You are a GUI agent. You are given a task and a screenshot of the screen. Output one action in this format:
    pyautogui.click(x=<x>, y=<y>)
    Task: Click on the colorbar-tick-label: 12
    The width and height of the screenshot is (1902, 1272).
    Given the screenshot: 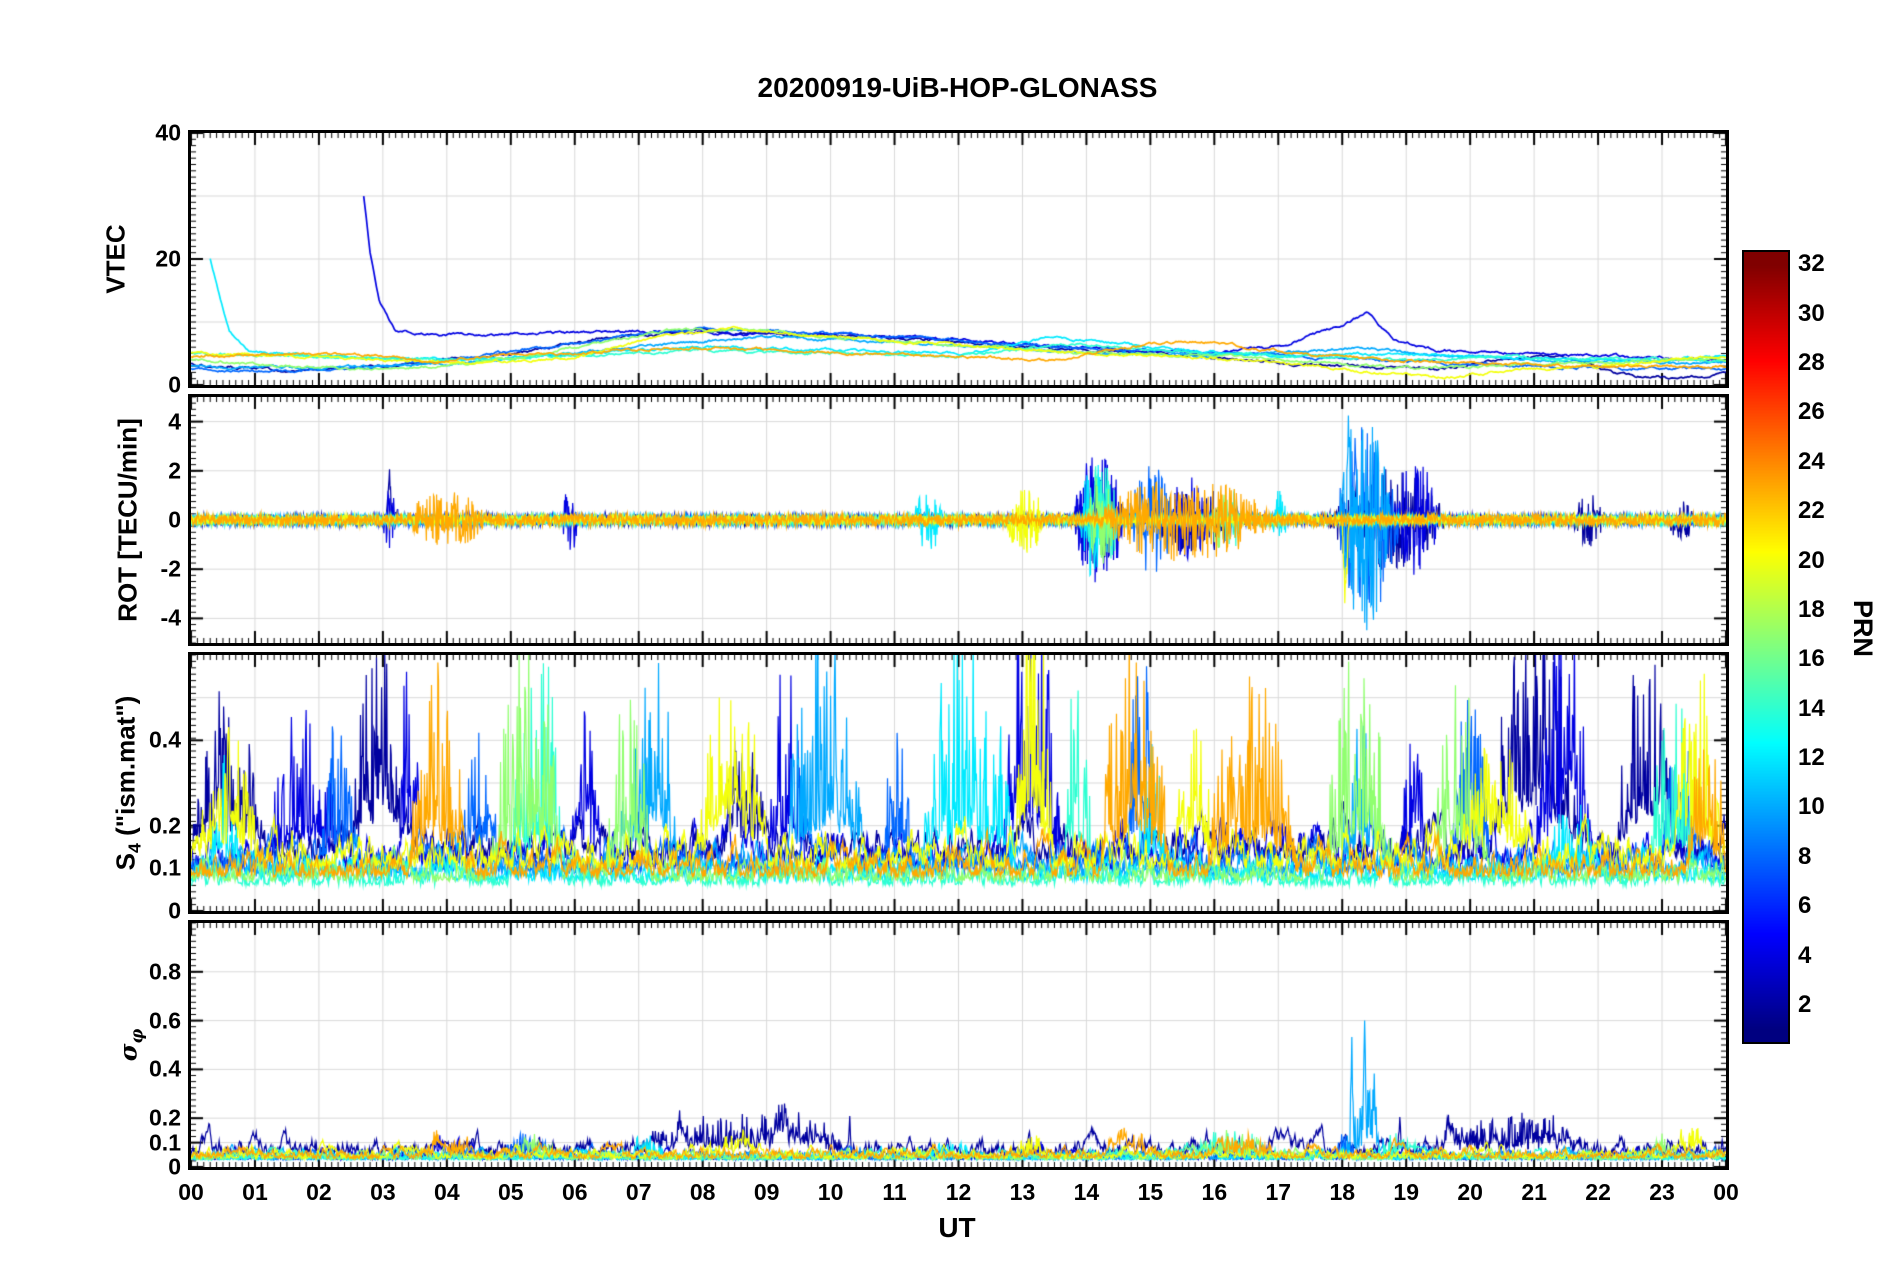 What is the action you would take?
    pyautogui.click(x=1811, y=758)
    